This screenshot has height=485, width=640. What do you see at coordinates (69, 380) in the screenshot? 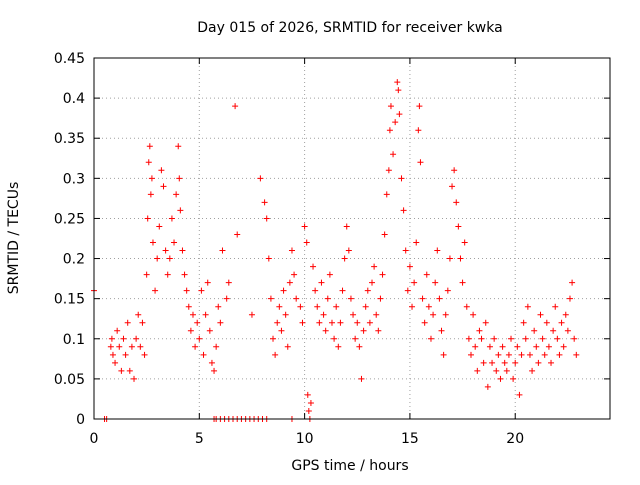
I see `y-tick-label: 0.05` at bounding box center [69, 380].